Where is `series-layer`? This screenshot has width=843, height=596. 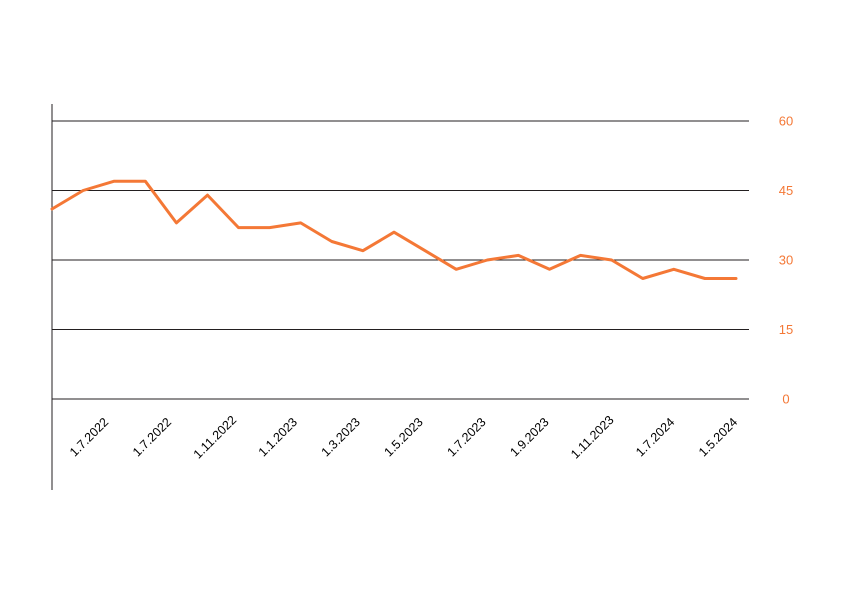
series-layer is located at coordinates (394, 229).